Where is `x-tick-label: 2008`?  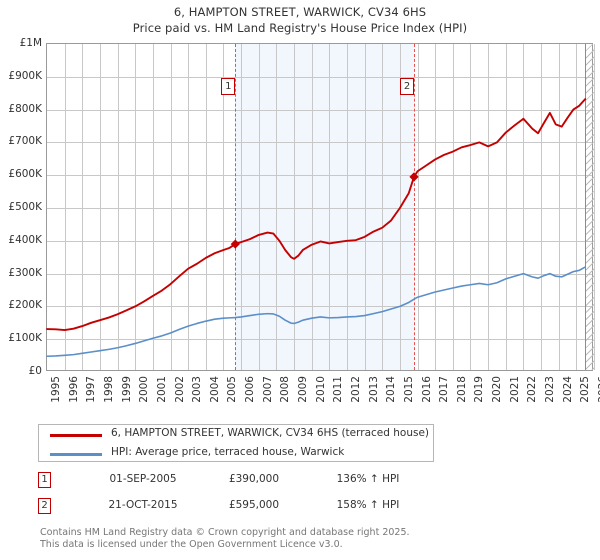 x-tick-label: 2008 is located at coordinates (285, 389).